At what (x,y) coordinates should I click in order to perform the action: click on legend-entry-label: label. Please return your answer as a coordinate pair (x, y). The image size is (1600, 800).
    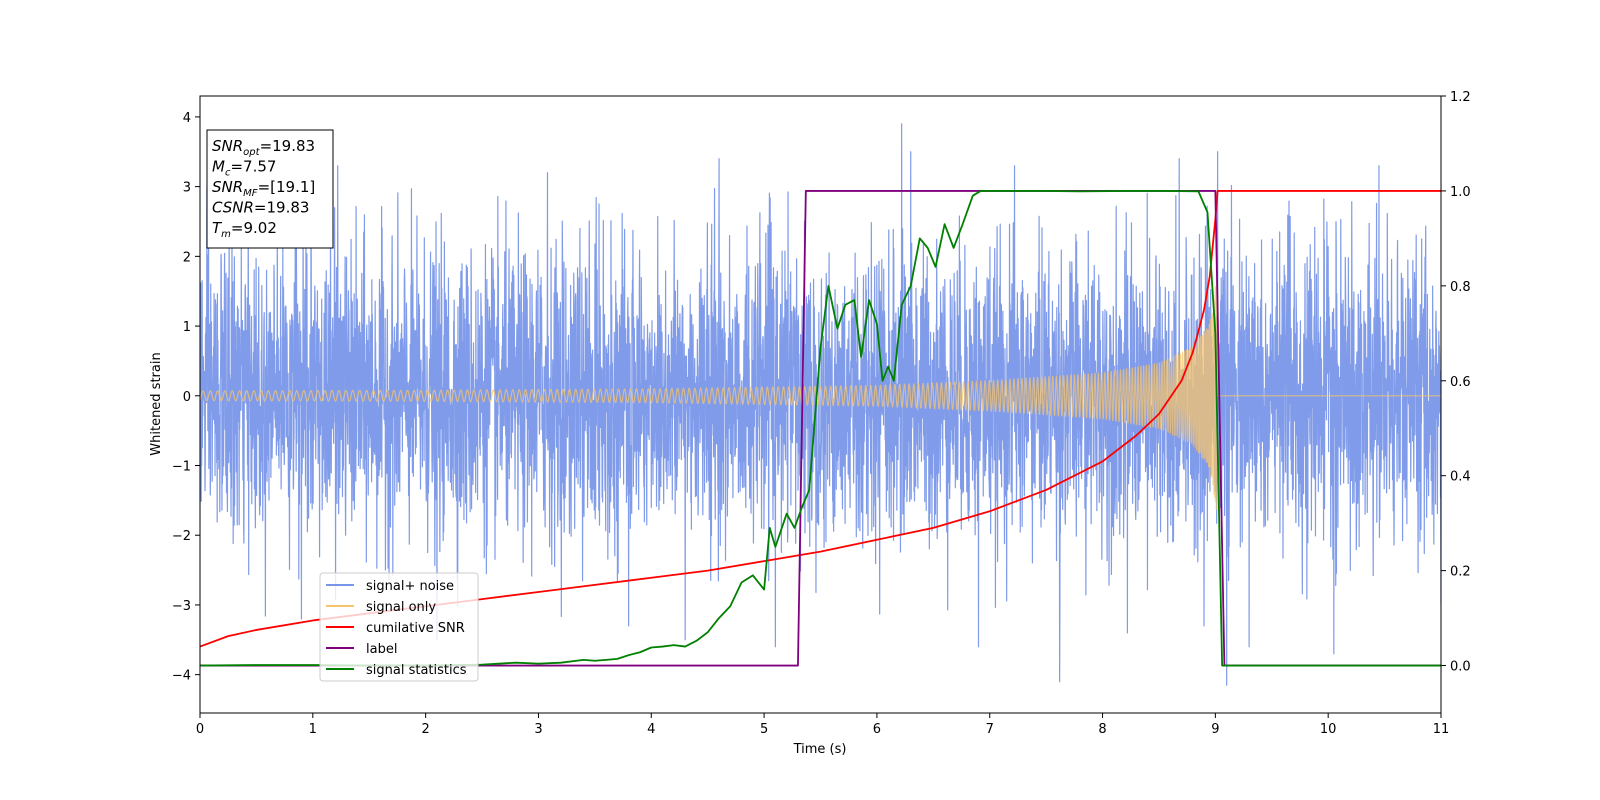
    Looking at the image, I should click on (381, 649).